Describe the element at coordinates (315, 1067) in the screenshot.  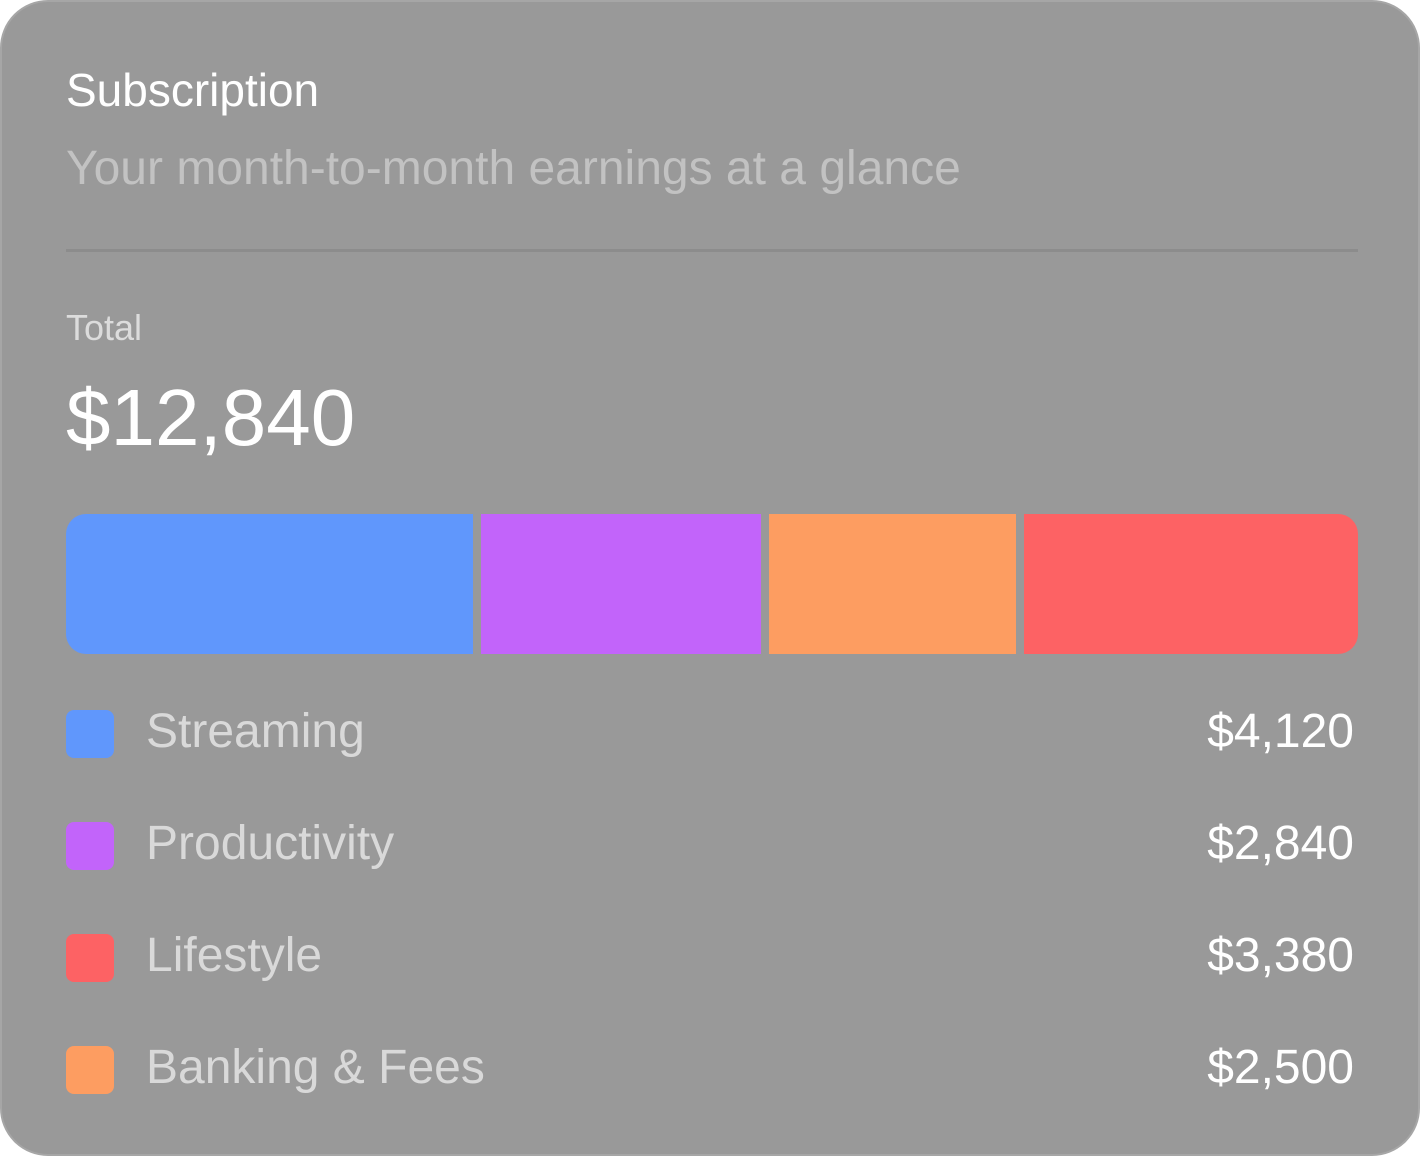
I see `legend-label: Banking & Fees` at that location.